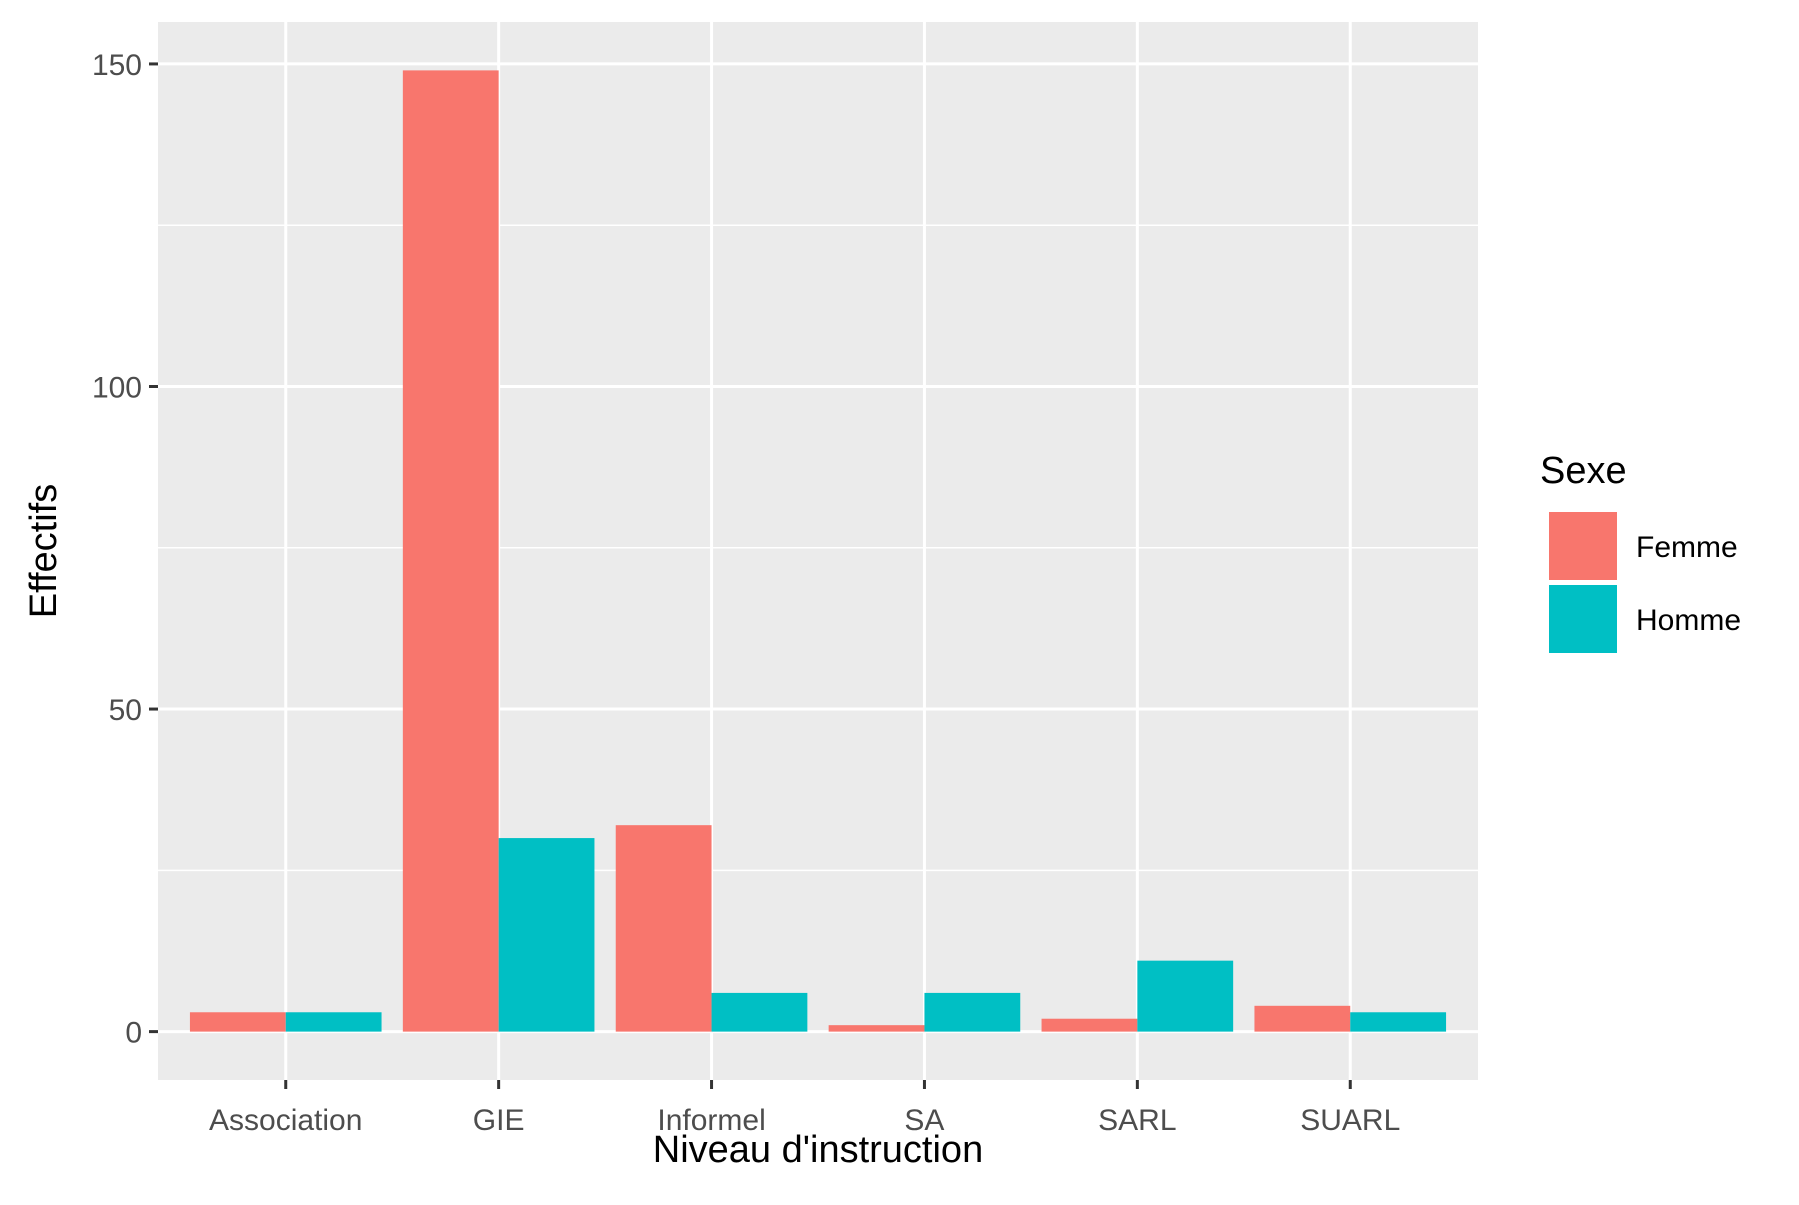  I want to click on x-tick-label: Informel, so click(711, 1120).